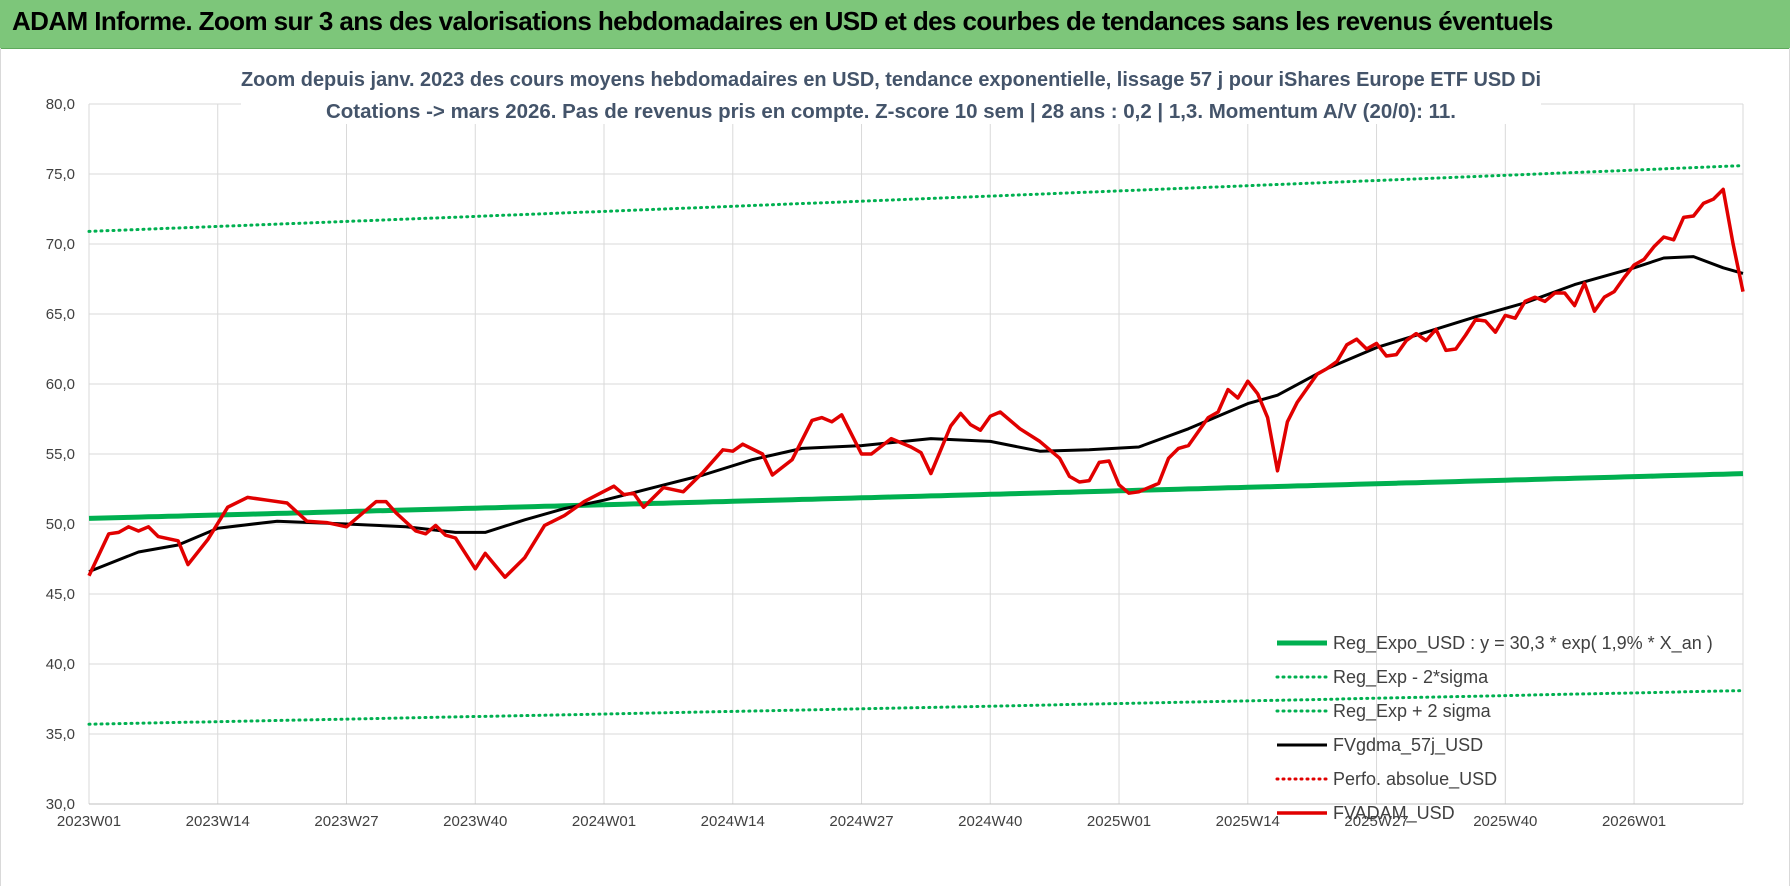 This screenshot has width=1790, height=891. Describe the element at coordinates (346, 821) in the screenshot. I see `x-tick-label: 2023W27` at that location.